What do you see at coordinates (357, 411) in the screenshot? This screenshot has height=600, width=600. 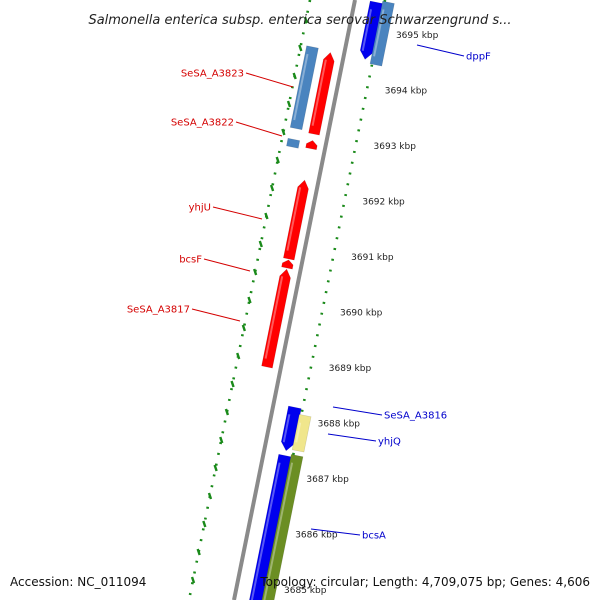 I see `leader-line-SeSA_A3816` at bounding box center [357, 411].